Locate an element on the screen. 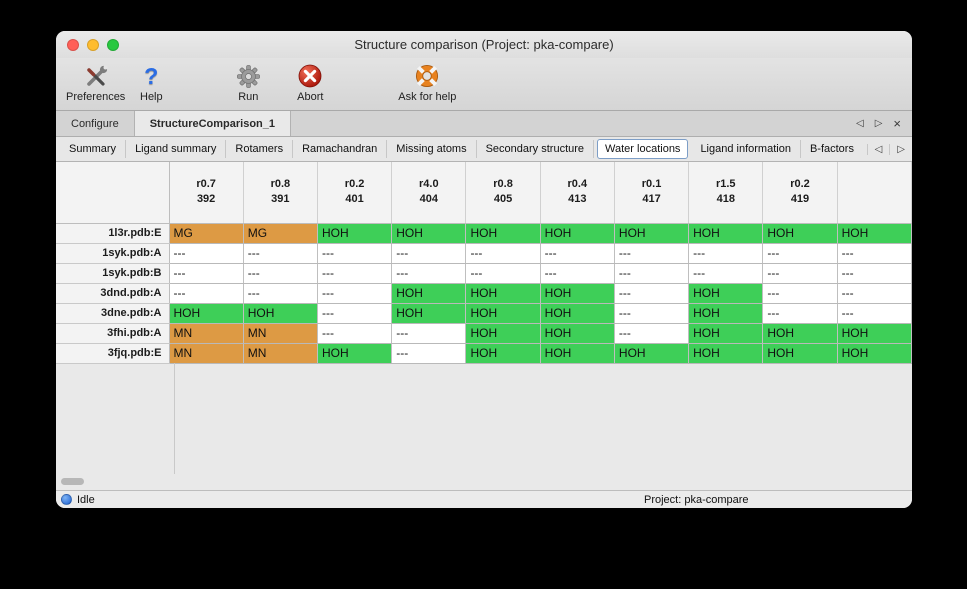  row-header: 3dnd.pdb:A is located at coordinates (113, 293).